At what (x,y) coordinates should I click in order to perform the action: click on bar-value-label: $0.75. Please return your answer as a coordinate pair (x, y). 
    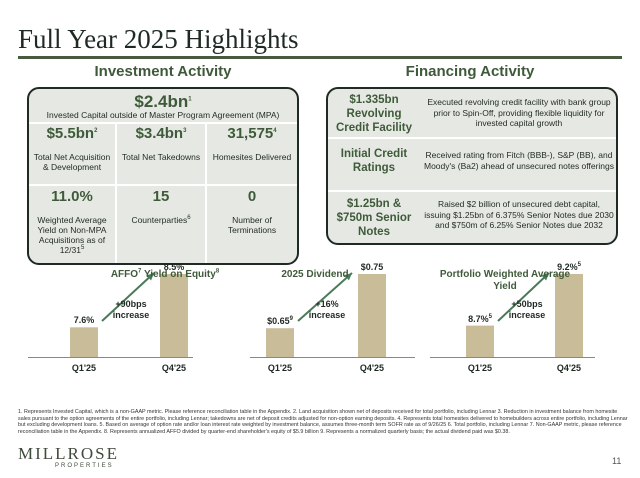
    Looking at the image, I should click on (372, 267).